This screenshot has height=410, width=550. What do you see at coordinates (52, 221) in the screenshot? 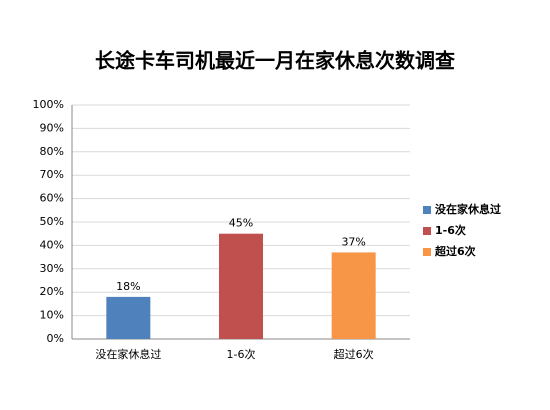
I see `y-tick-label: 50%` at bounding box center [52, 221].